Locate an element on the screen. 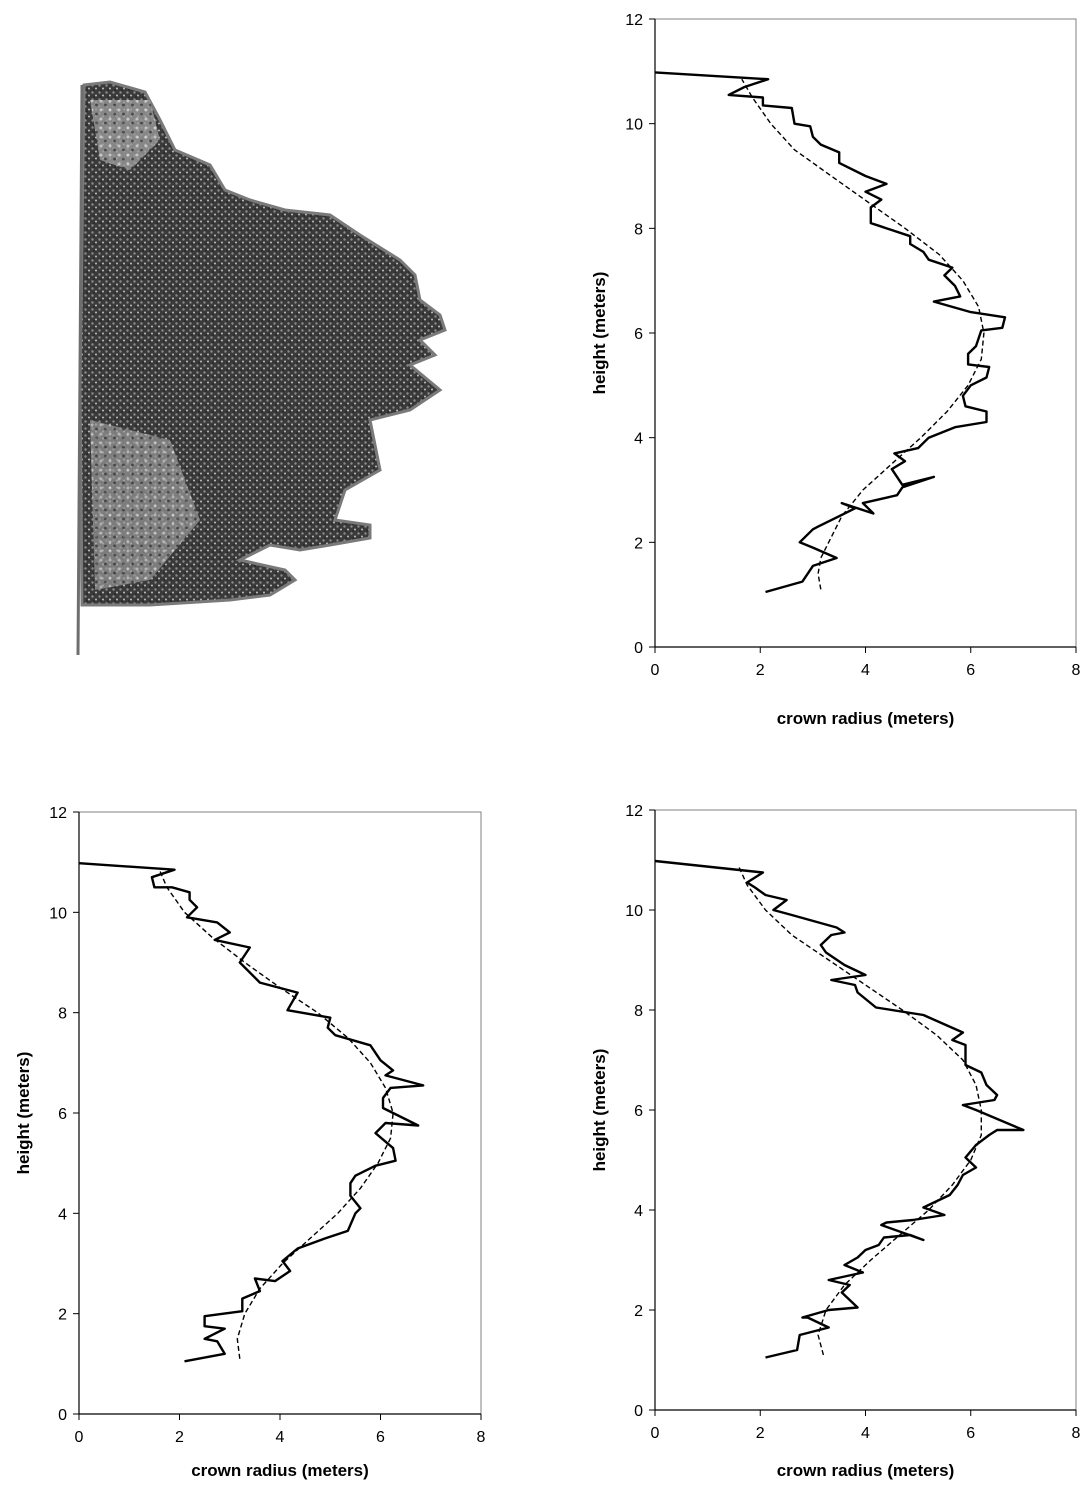  tree-trunk-line is located at coordinates (80, 370).